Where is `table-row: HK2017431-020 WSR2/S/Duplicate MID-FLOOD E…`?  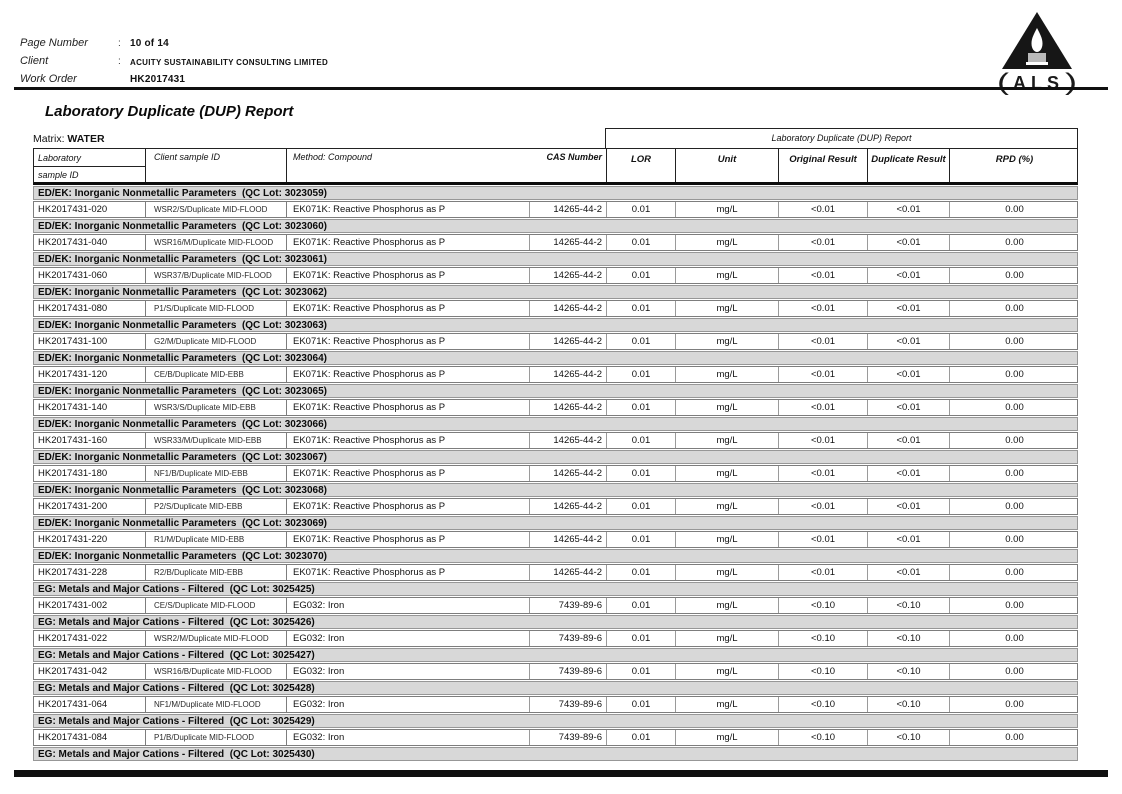 table-row: HK2017431-020 WSR2/S/Duplicate MID-FLOOD E… is located at coordinates (555, 209).